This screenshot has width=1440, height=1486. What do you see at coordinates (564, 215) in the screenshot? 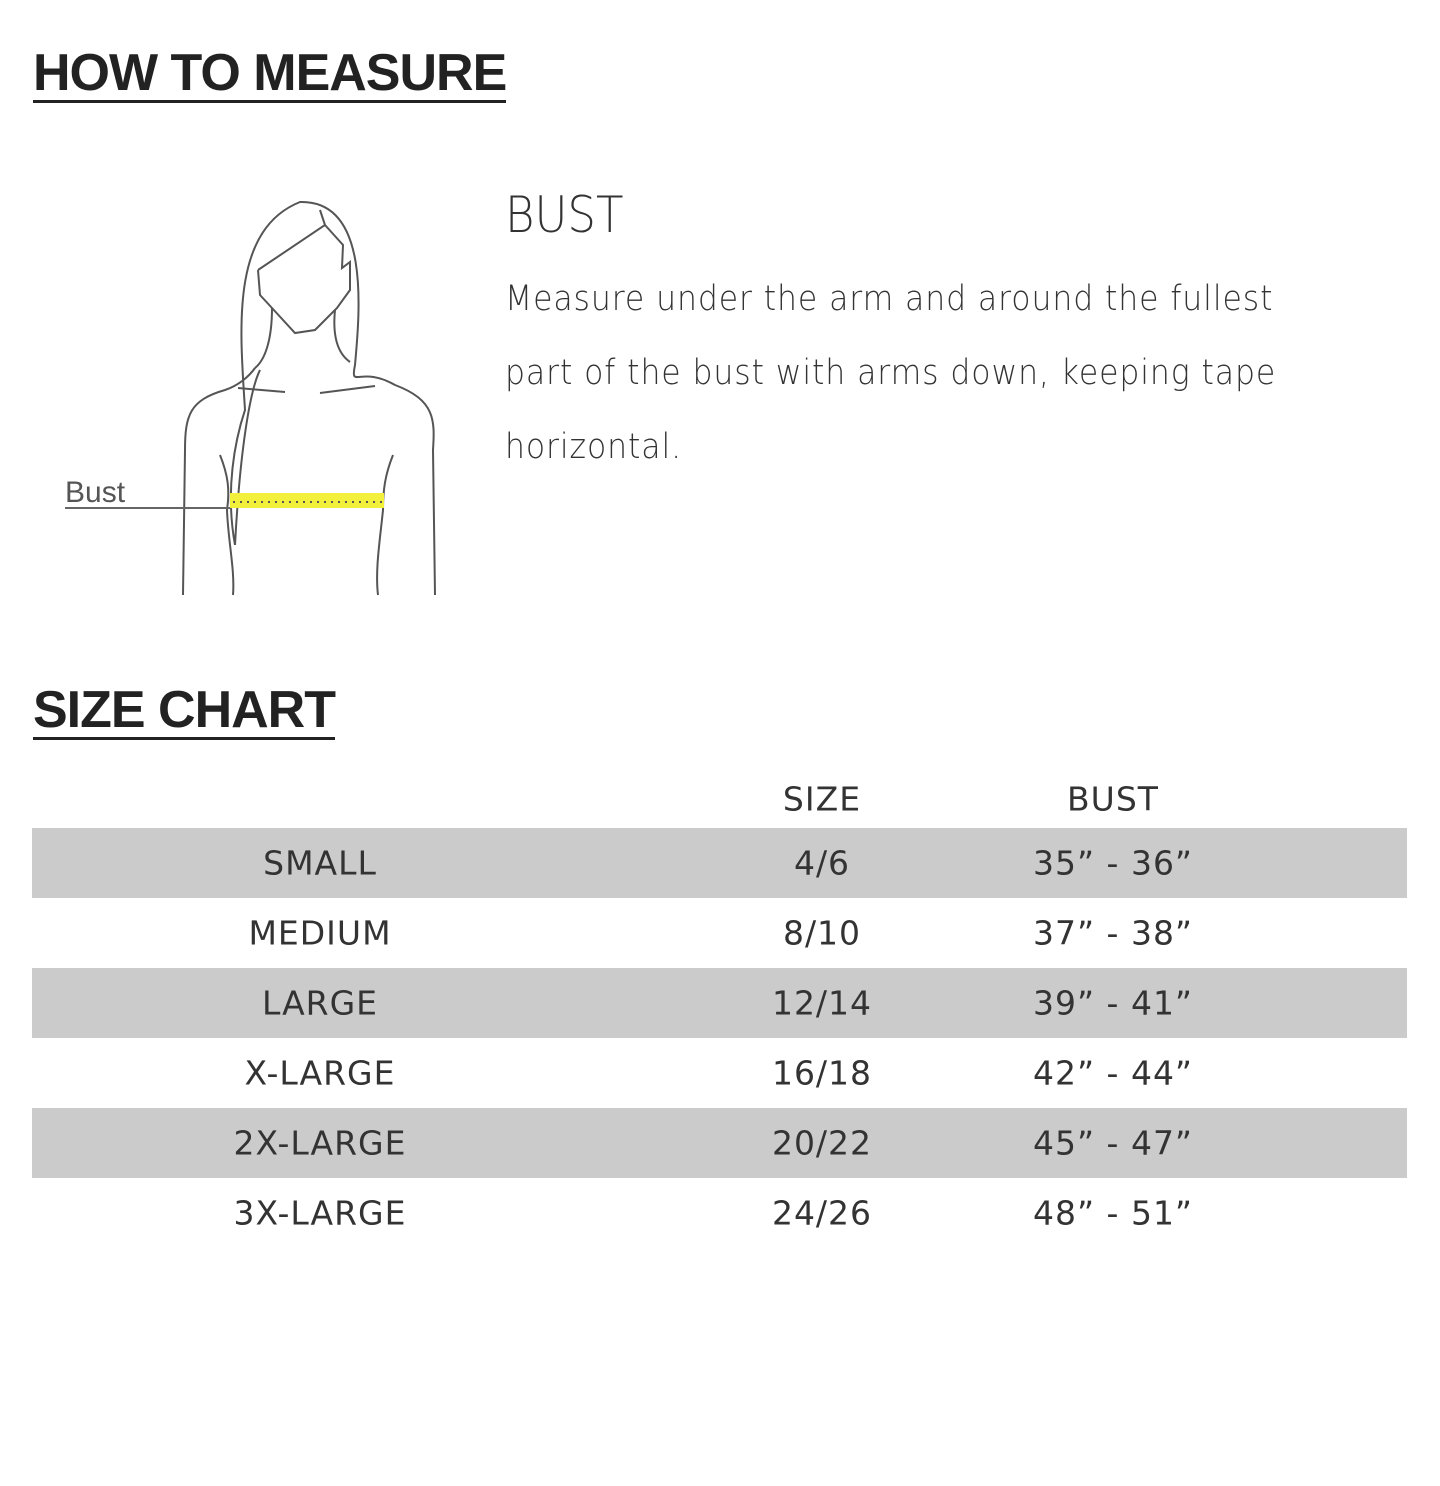
I see `bust-section-title: BUST` at bounding box center [564, 215].